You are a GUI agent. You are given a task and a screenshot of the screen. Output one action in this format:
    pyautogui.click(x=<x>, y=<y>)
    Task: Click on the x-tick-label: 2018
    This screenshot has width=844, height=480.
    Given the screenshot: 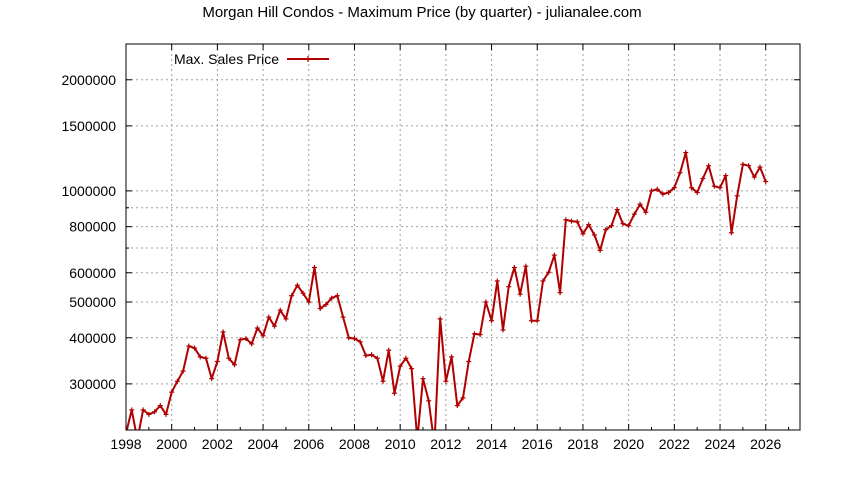 What is the action you would take?
    pyautogui.click(x=582, y=444)
    